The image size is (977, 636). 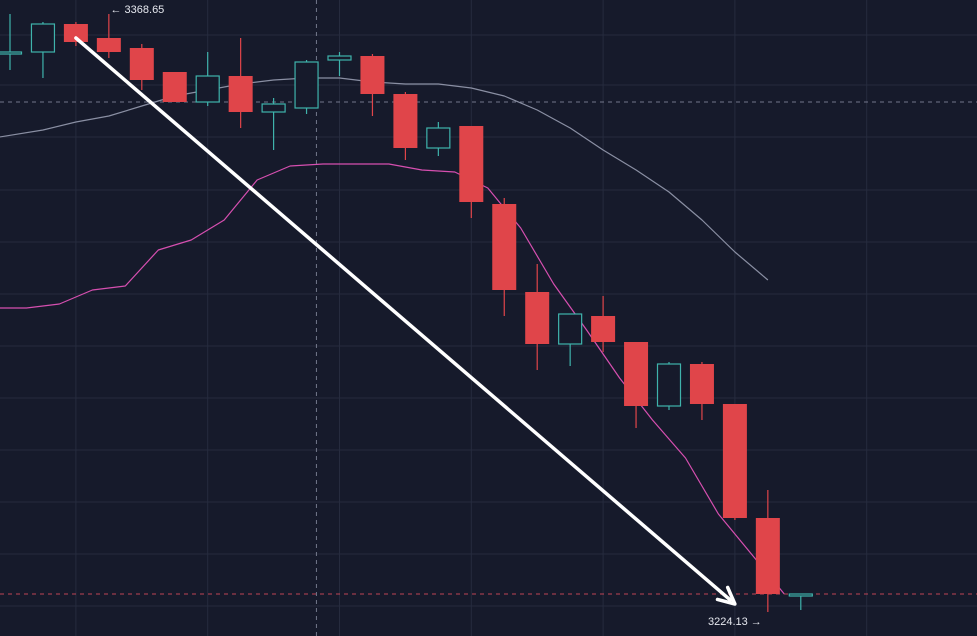 What do you see at coordinates (726, 595) in the screenshot?
I see `trend-arrow-head` at bounding box center [726, 595].